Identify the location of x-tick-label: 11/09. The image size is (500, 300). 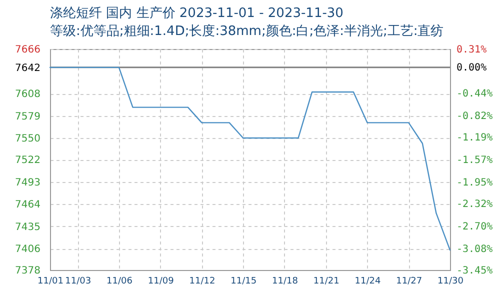
(161, 281).